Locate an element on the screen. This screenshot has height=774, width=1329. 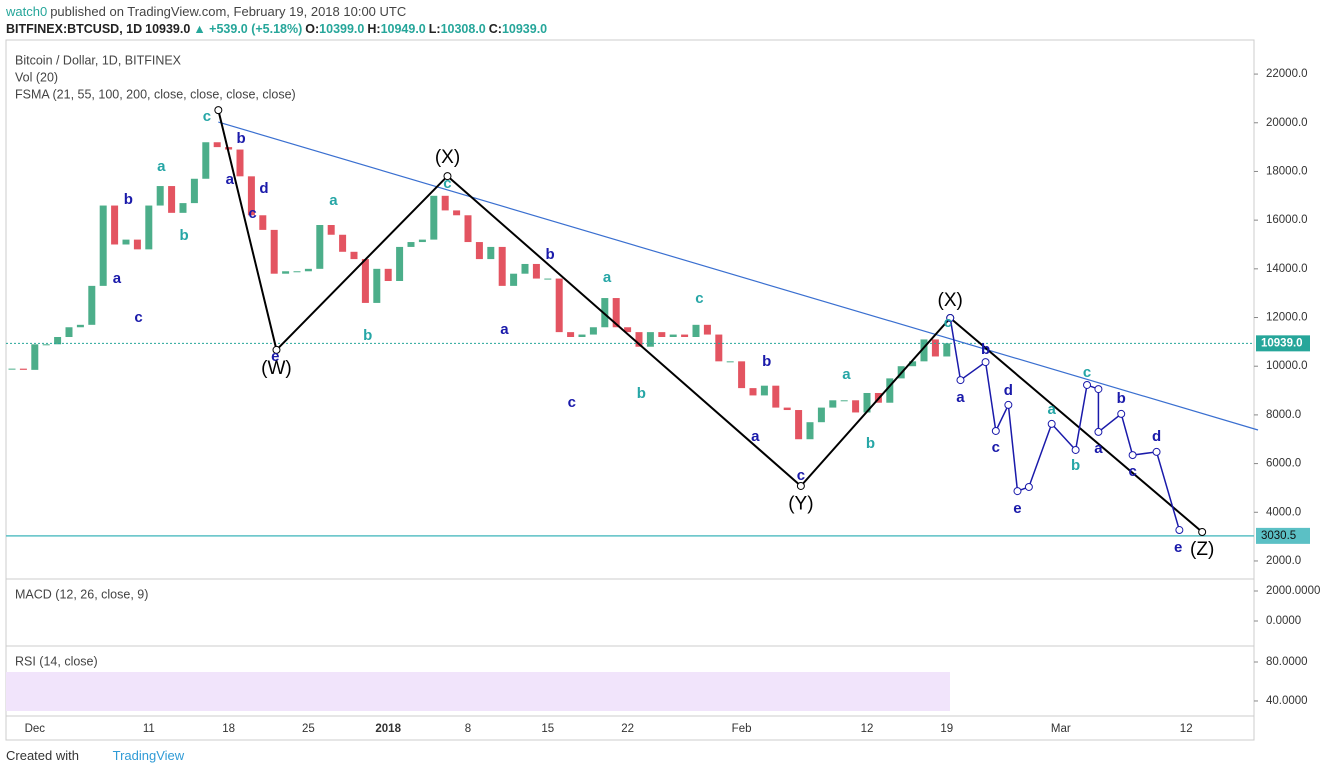
rsi-band is located at coordinates (478, 691).